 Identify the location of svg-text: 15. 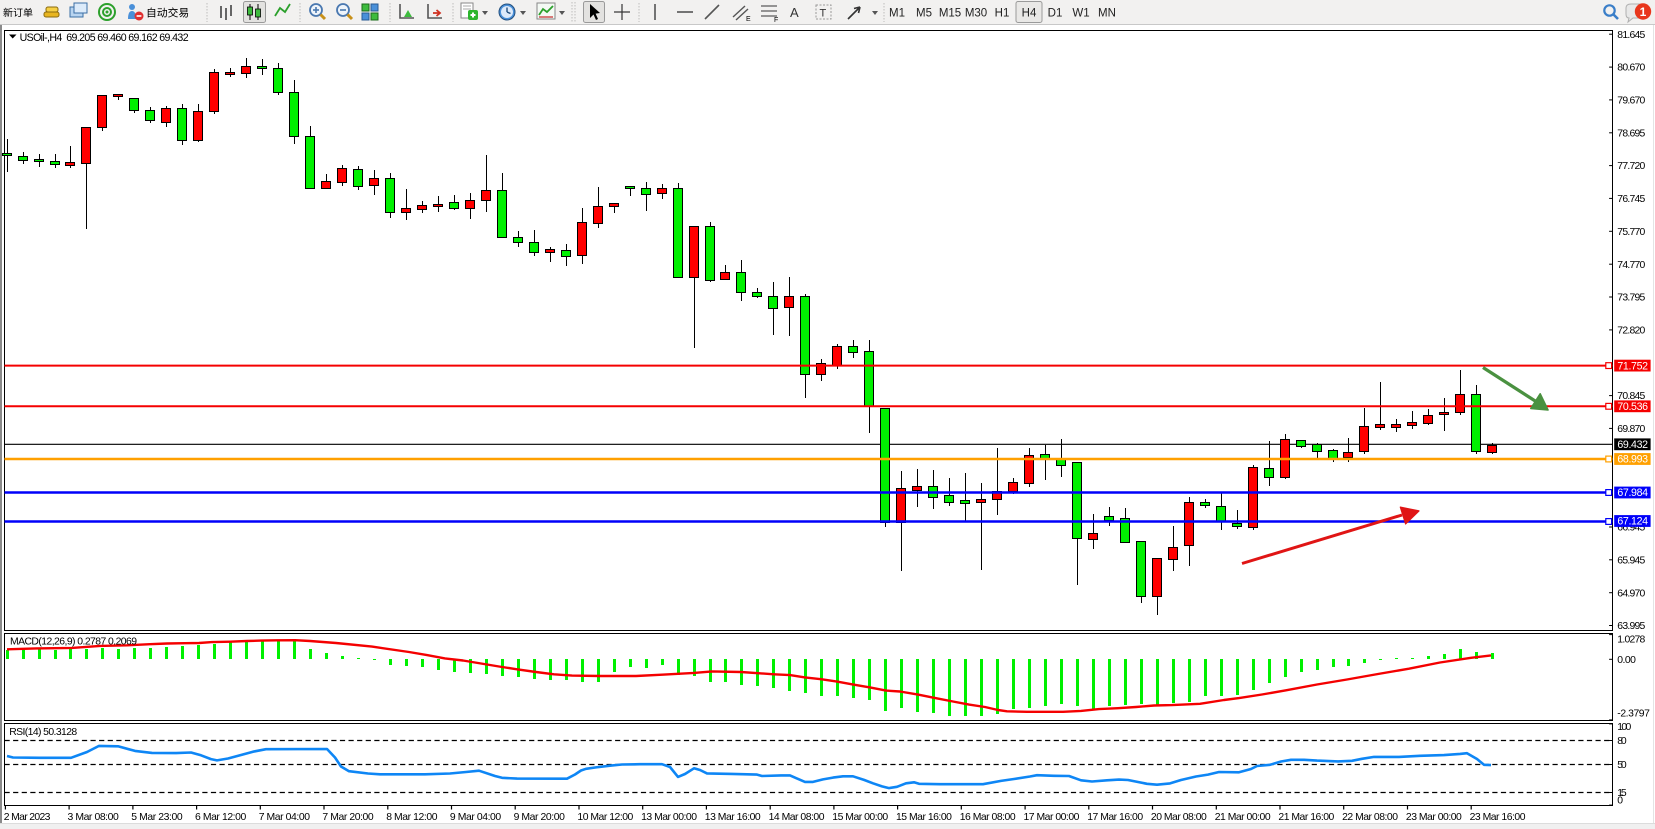
(1622, 793).